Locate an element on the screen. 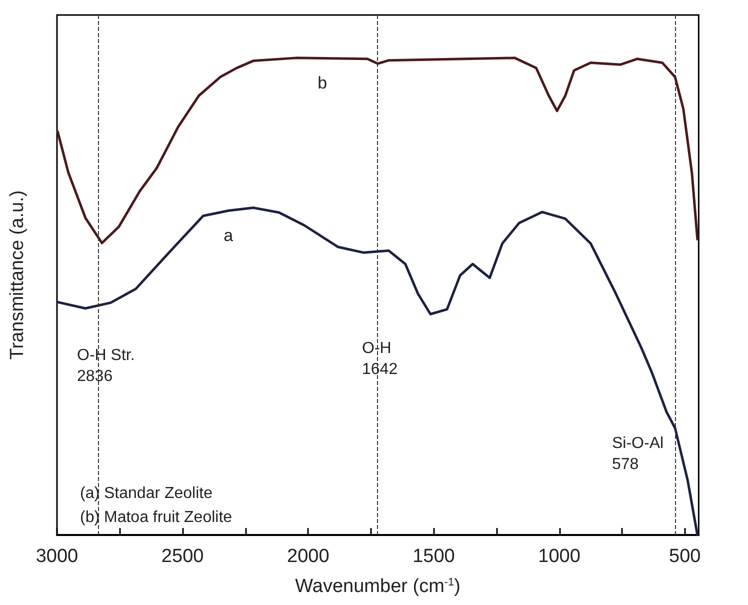  x-tick-label: 1500 is located at coordinates (433, 556).